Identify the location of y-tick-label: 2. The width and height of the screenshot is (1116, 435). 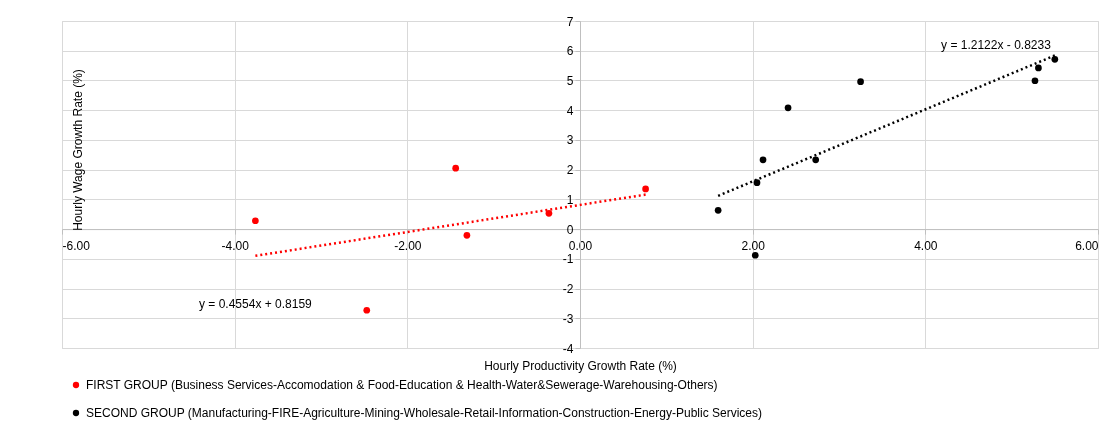
(570, 170).